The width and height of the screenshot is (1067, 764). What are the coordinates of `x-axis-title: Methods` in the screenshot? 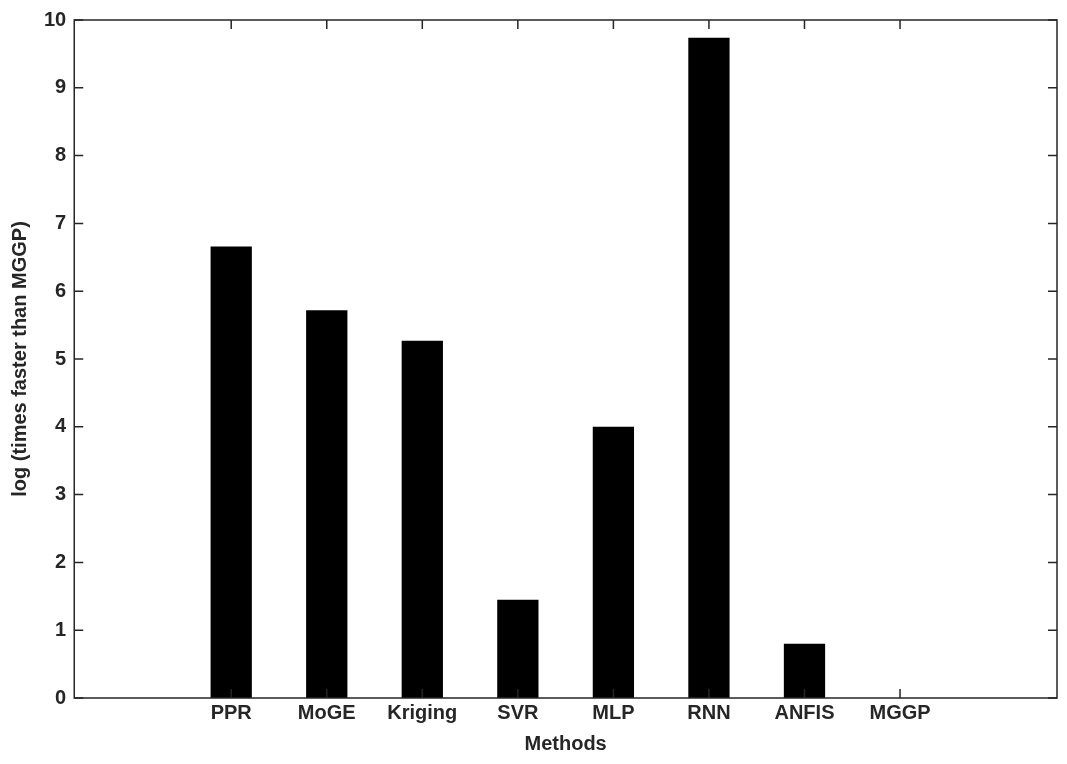 It's located at (565, 742).